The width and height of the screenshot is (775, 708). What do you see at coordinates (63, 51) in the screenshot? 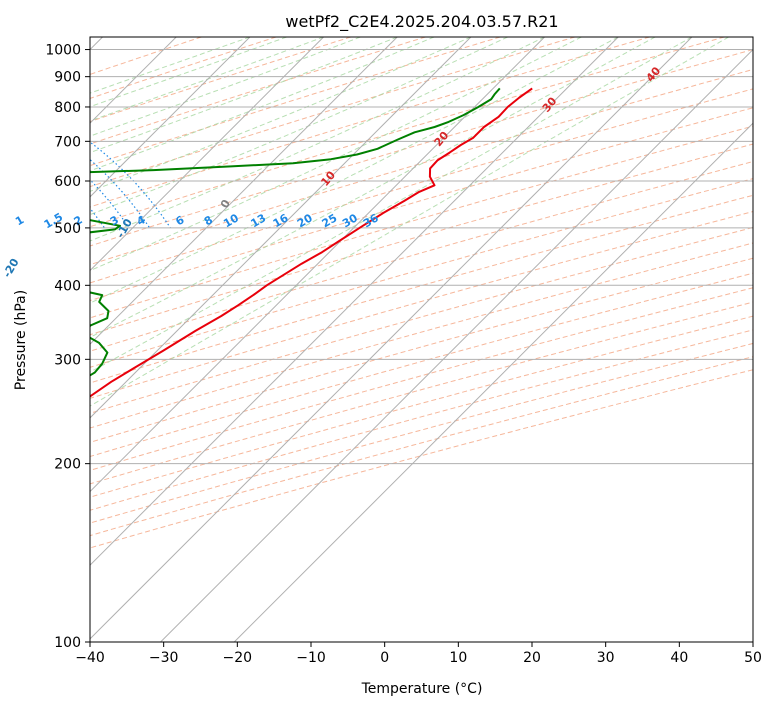
I see `y-tick-label: 1000` at bounding box center [63, 51].